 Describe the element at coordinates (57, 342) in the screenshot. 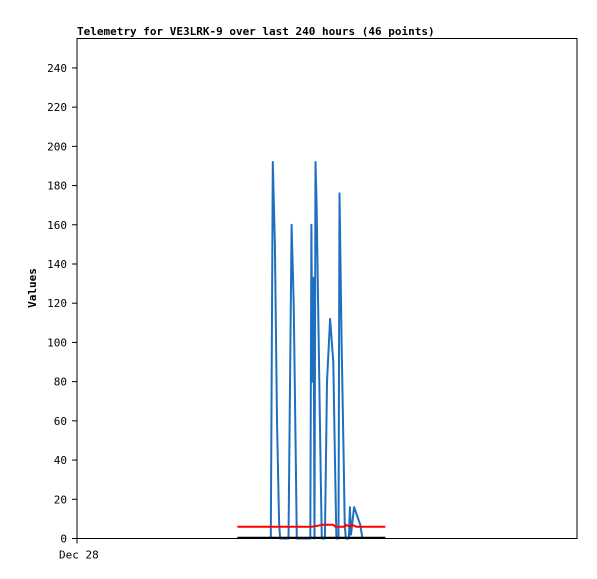

I see `y-tick-label: 100` at that location.